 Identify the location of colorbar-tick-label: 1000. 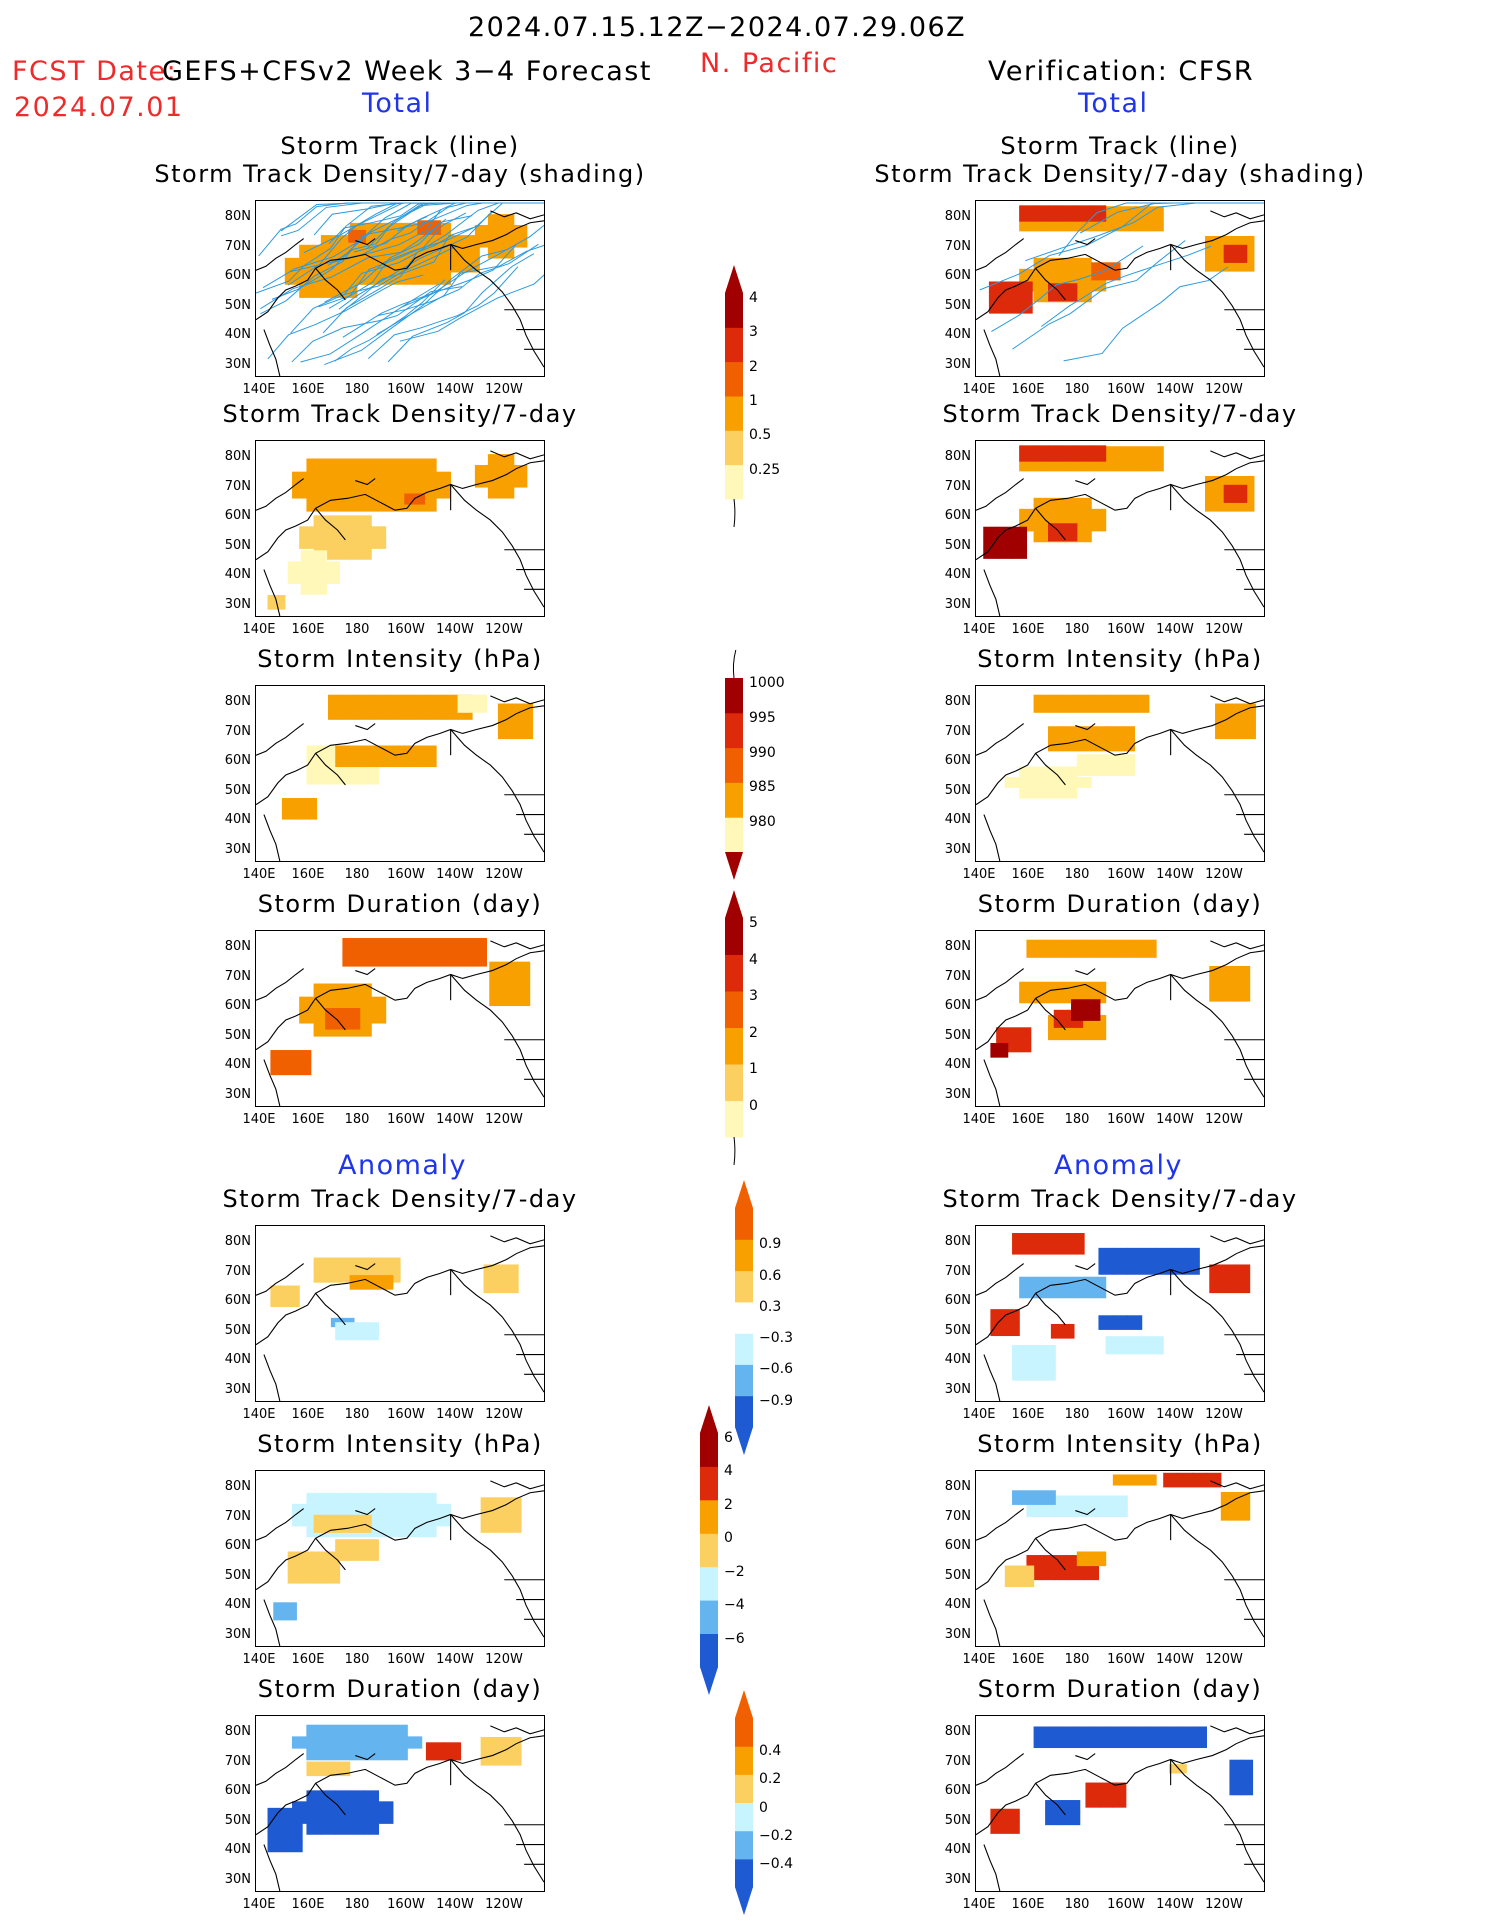
(767, 683).